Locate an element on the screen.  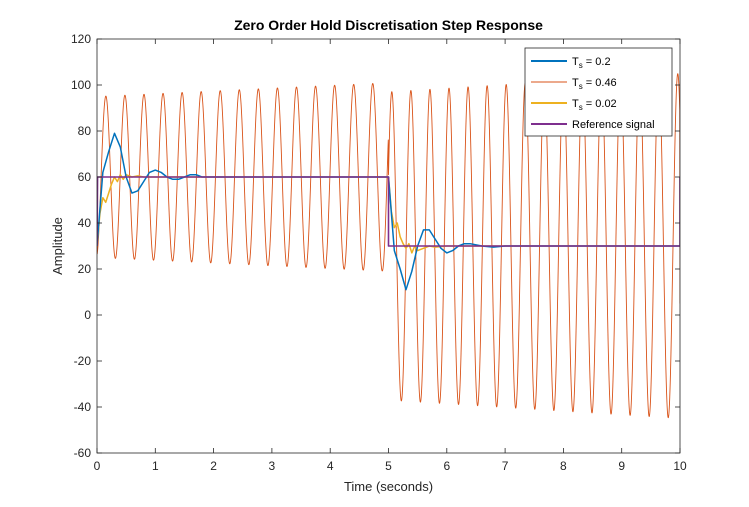
x-tick-label: 7 is located at coordinates (505, 466).